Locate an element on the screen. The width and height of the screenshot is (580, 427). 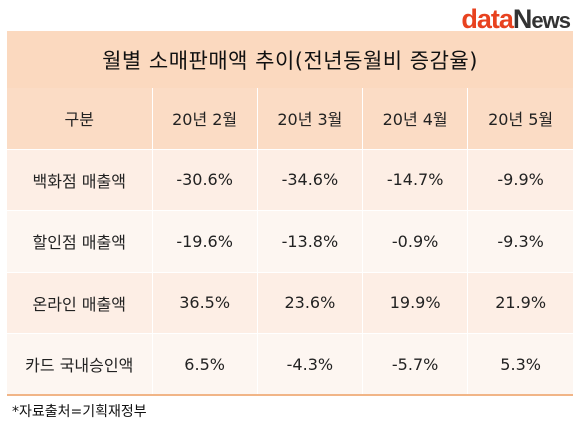
data-cell: 19.9% is located at coordinates (415, 303).